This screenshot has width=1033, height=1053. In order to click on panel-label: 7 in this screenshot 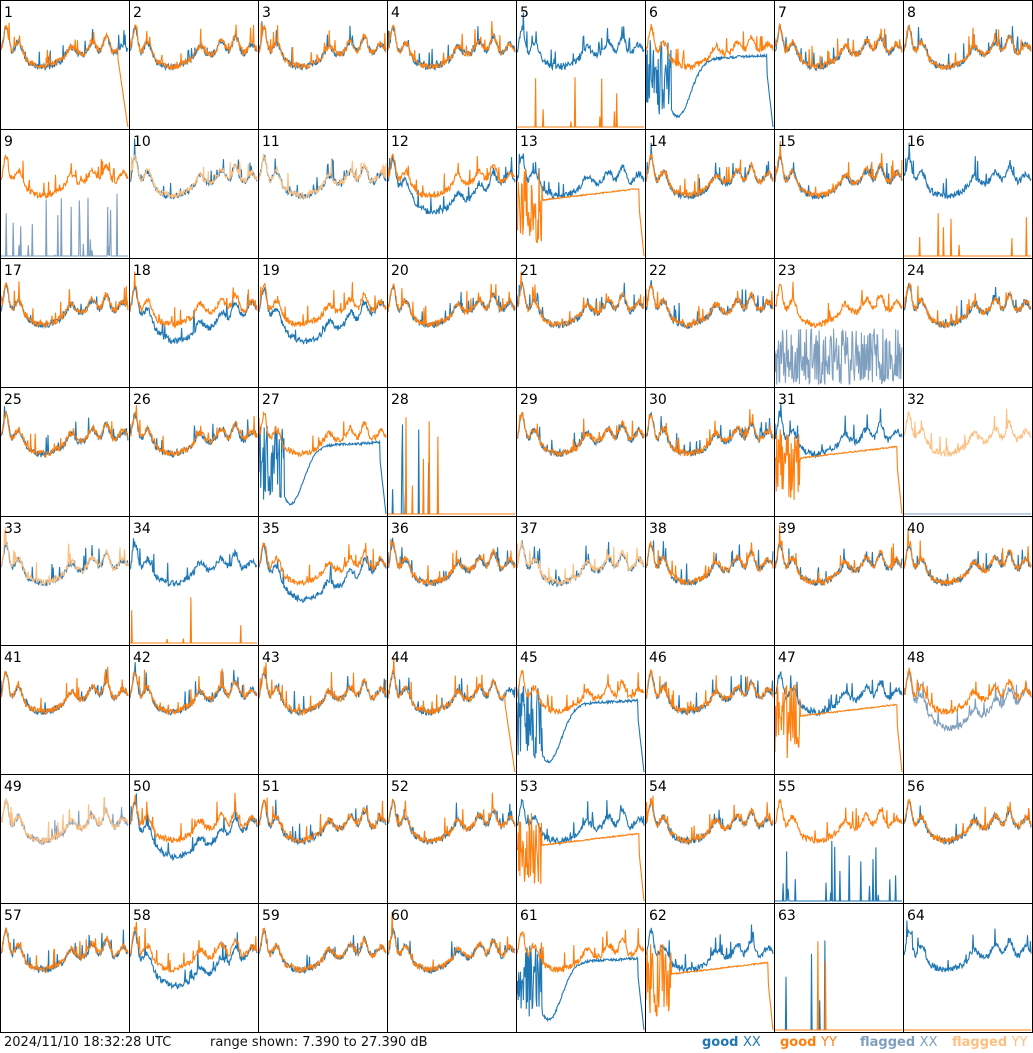, I will do `click(782, 13)`.